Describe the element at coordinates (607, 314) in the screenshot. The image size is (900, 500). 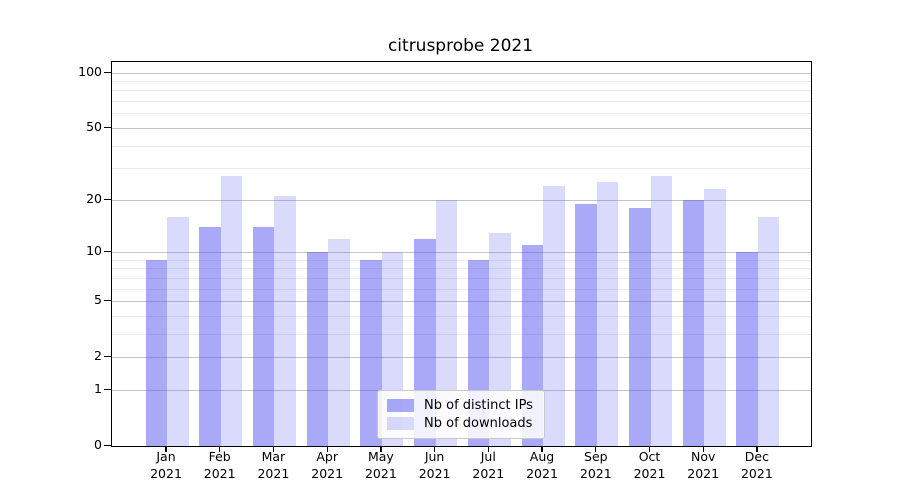
I see `bar-downloads-sep` at that location.